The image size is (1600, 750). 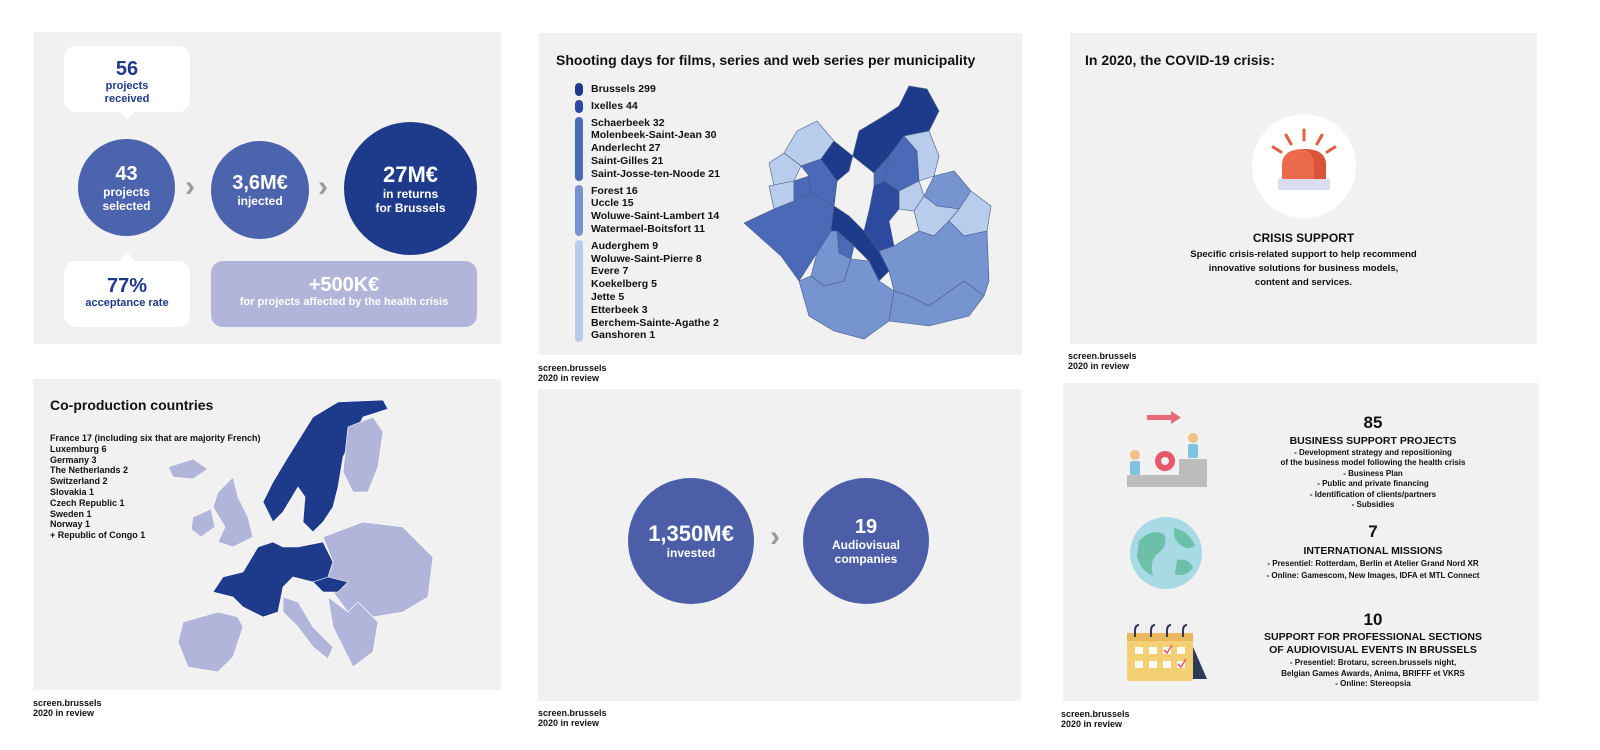 I want to click on text-line: Switzerland 2, so click(x=79, y=481).